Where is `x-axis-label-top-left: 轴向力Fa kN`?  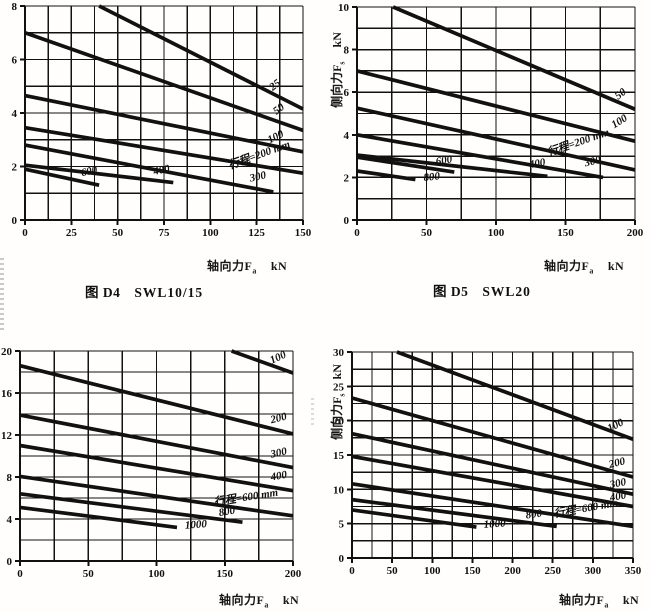
x-axis-label-top-left: 轴向力Fa kN is located at coordinates (247, 267).